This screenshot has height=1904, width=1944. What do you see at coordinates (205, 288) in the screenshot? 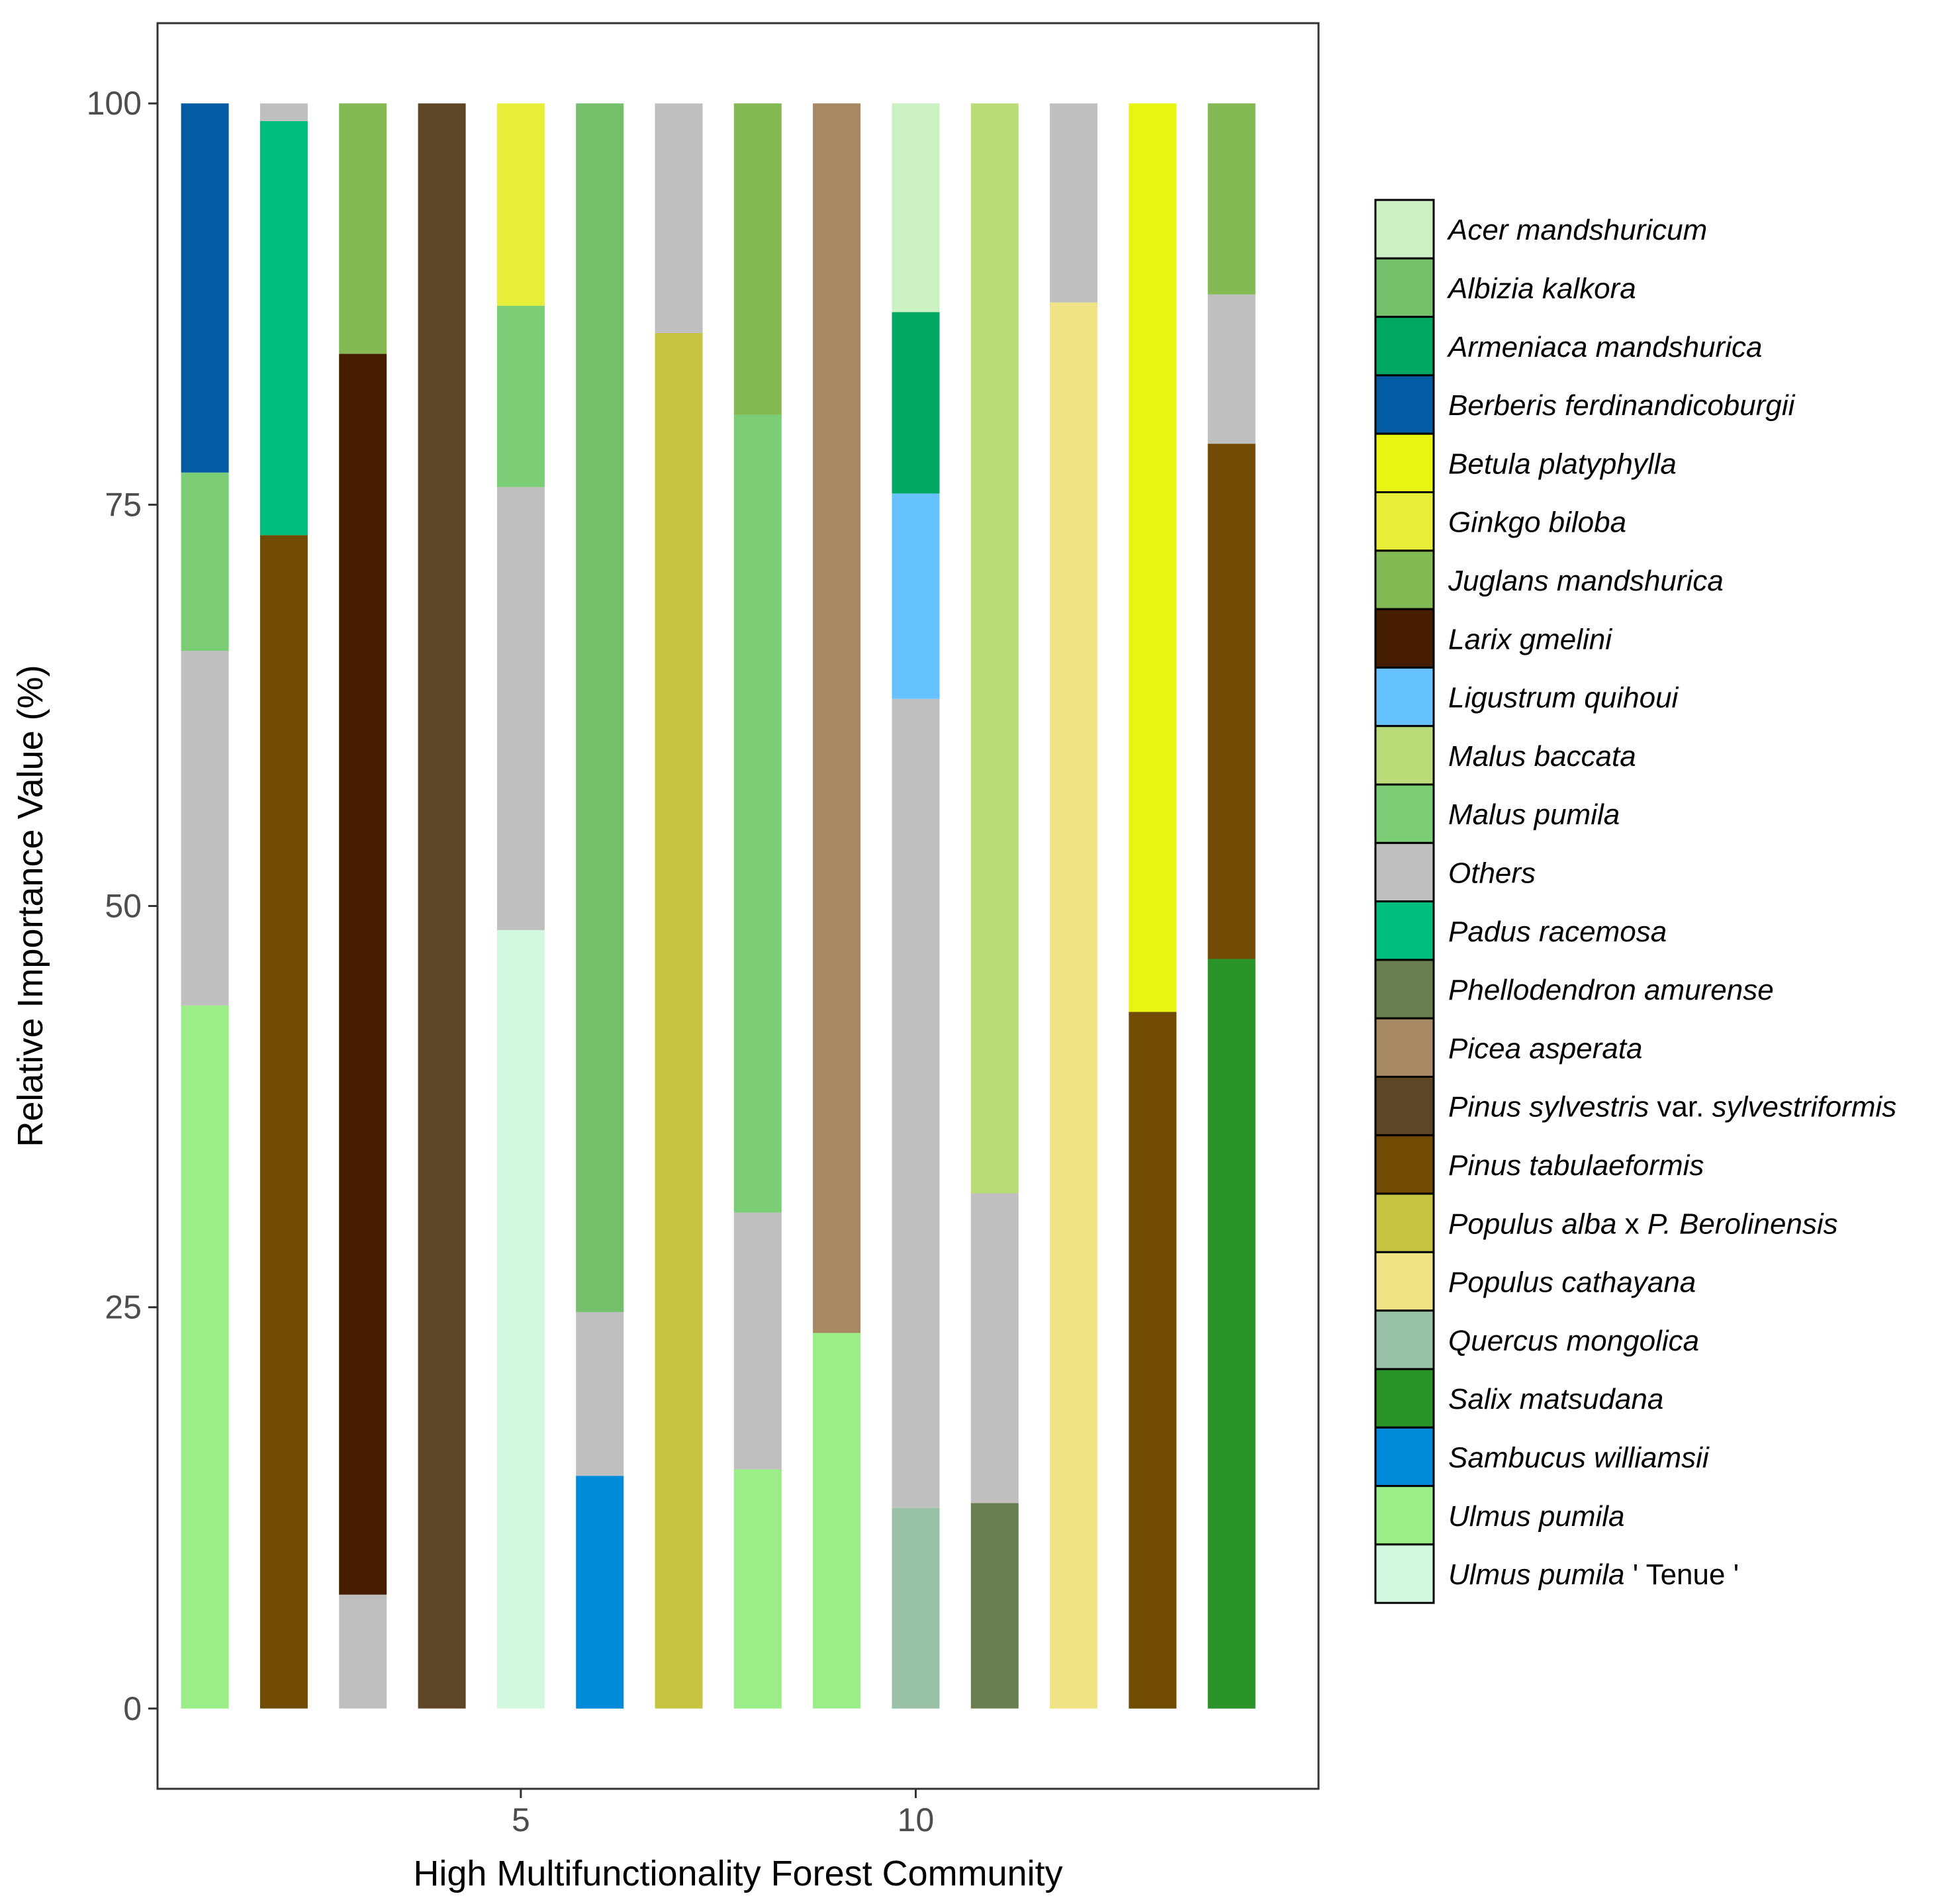
I see `bar-segment-c1-berberis-ferdinandicoburgii` at bounding box center [205, 288].